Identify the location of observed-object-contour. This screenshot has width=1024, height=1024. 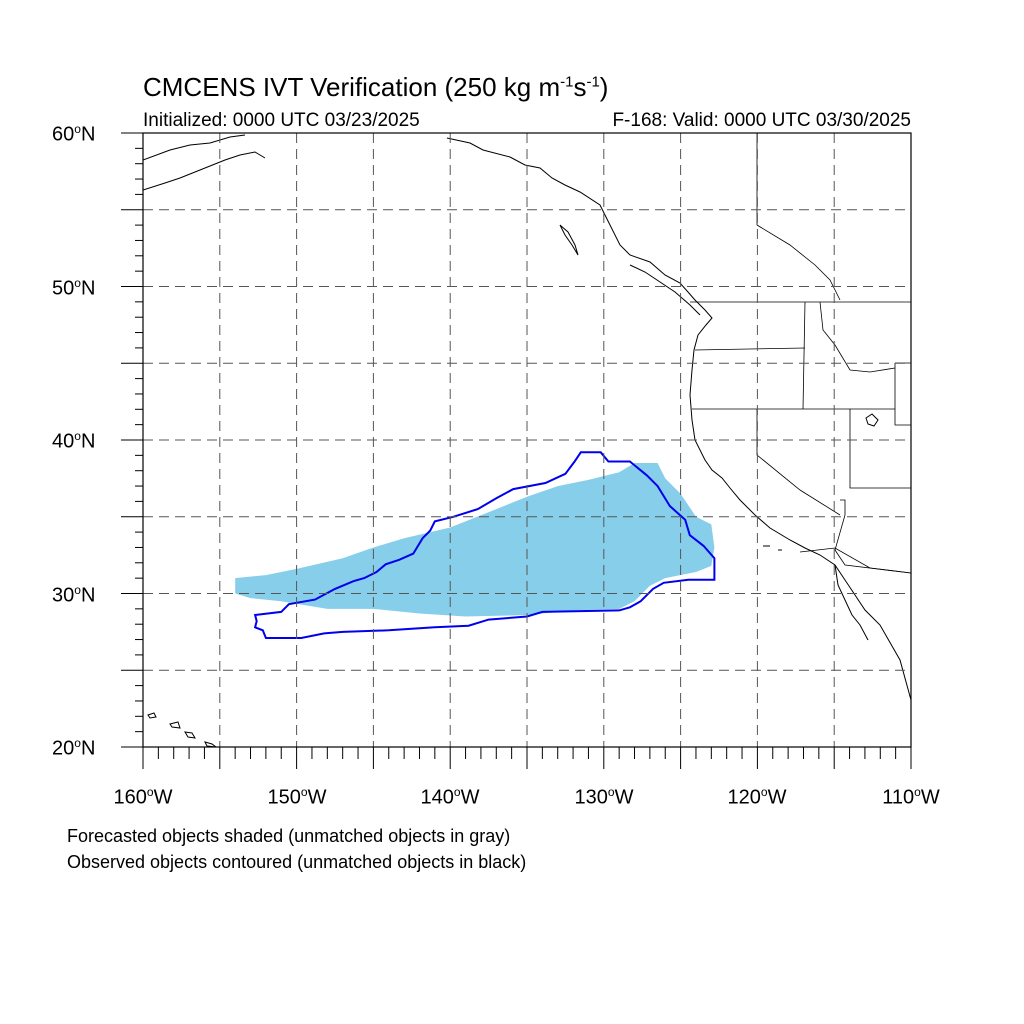
(484, 545).